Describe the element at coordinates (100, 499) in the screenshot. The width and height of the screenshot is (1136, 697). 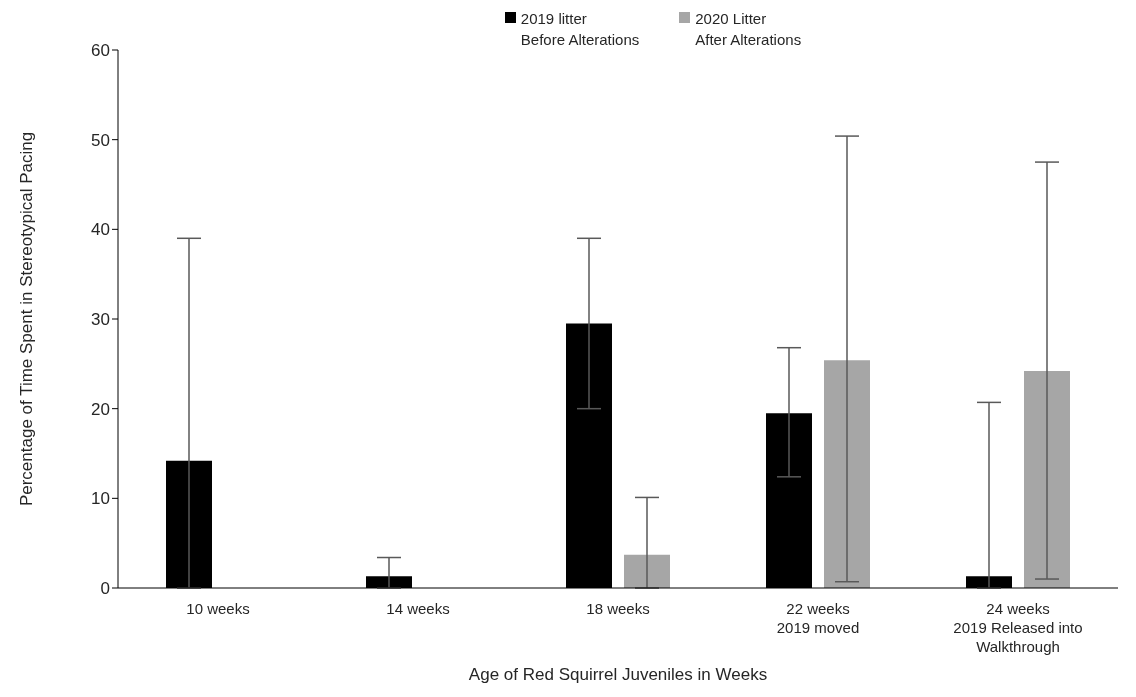
I see `y-tick-label: 10` at that location.